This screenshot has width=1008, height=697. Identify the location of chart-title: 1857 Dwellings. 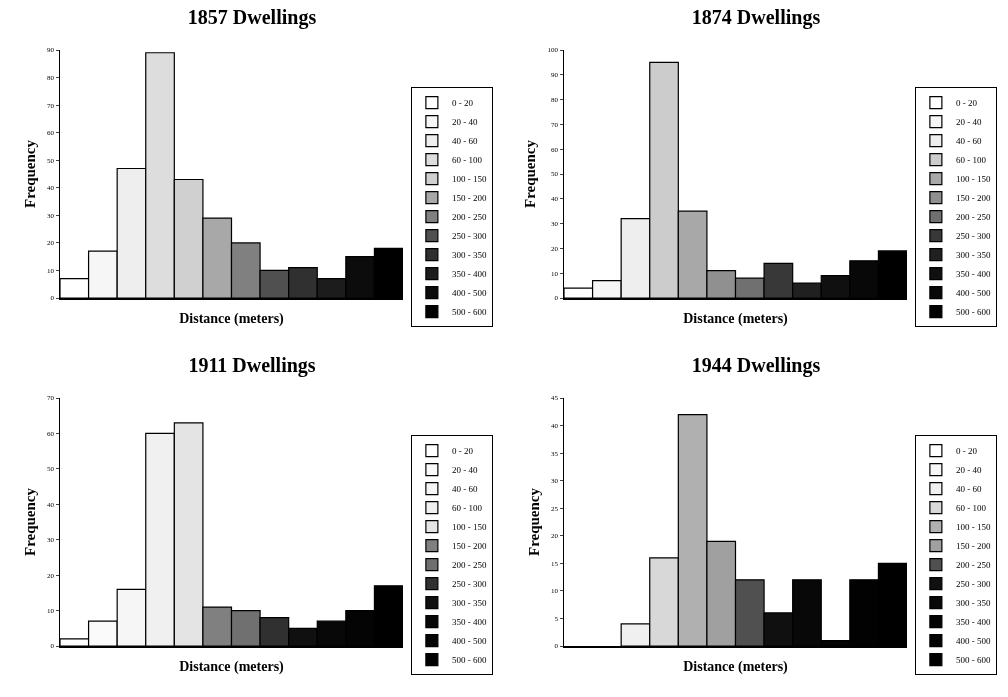
(252, 18).